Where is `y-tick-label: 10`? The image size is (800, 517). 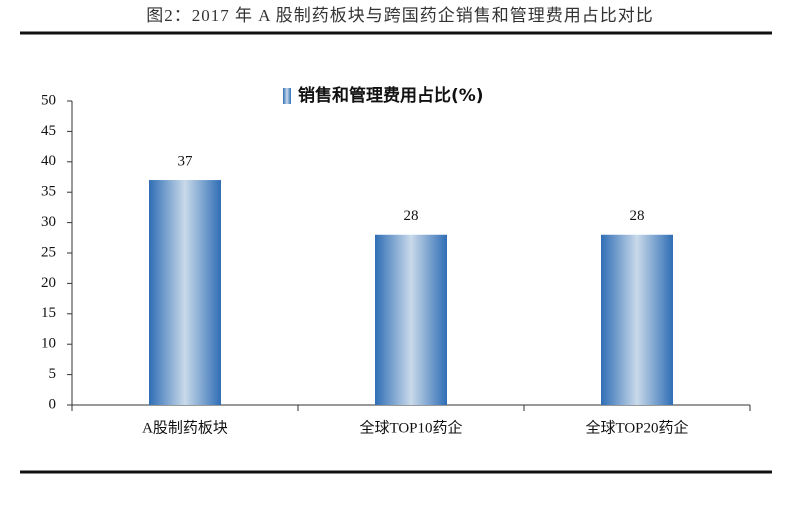 y-tick-label: 10 is located at coordinates (48, 344).